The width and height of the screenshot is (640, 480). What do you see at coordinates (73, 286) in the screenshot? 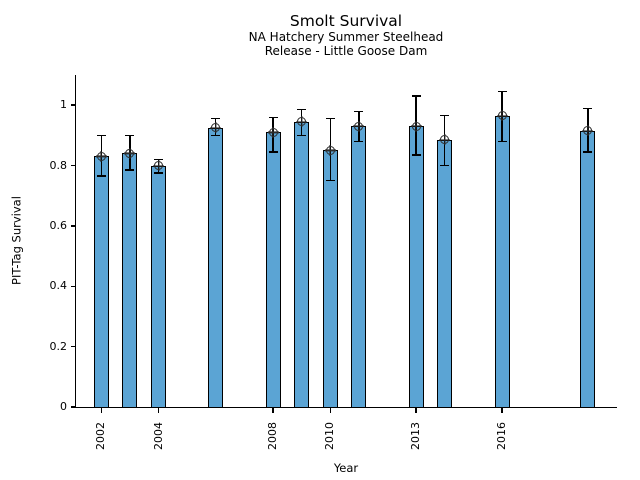
I see `y-tick-0.4` at bounding box center [73, 286].